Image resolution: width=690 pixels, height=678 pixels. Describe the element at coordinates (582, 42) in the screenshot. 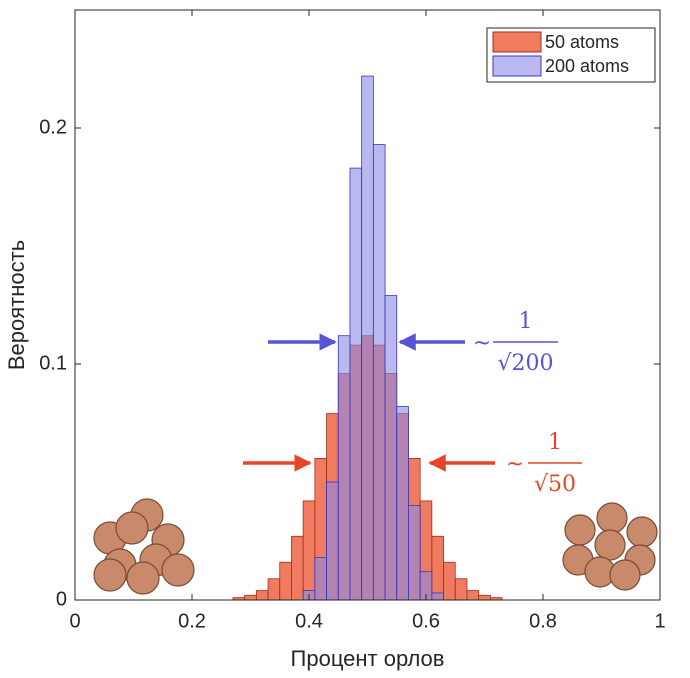

I see `legend-label: 50 atoms` at that location.